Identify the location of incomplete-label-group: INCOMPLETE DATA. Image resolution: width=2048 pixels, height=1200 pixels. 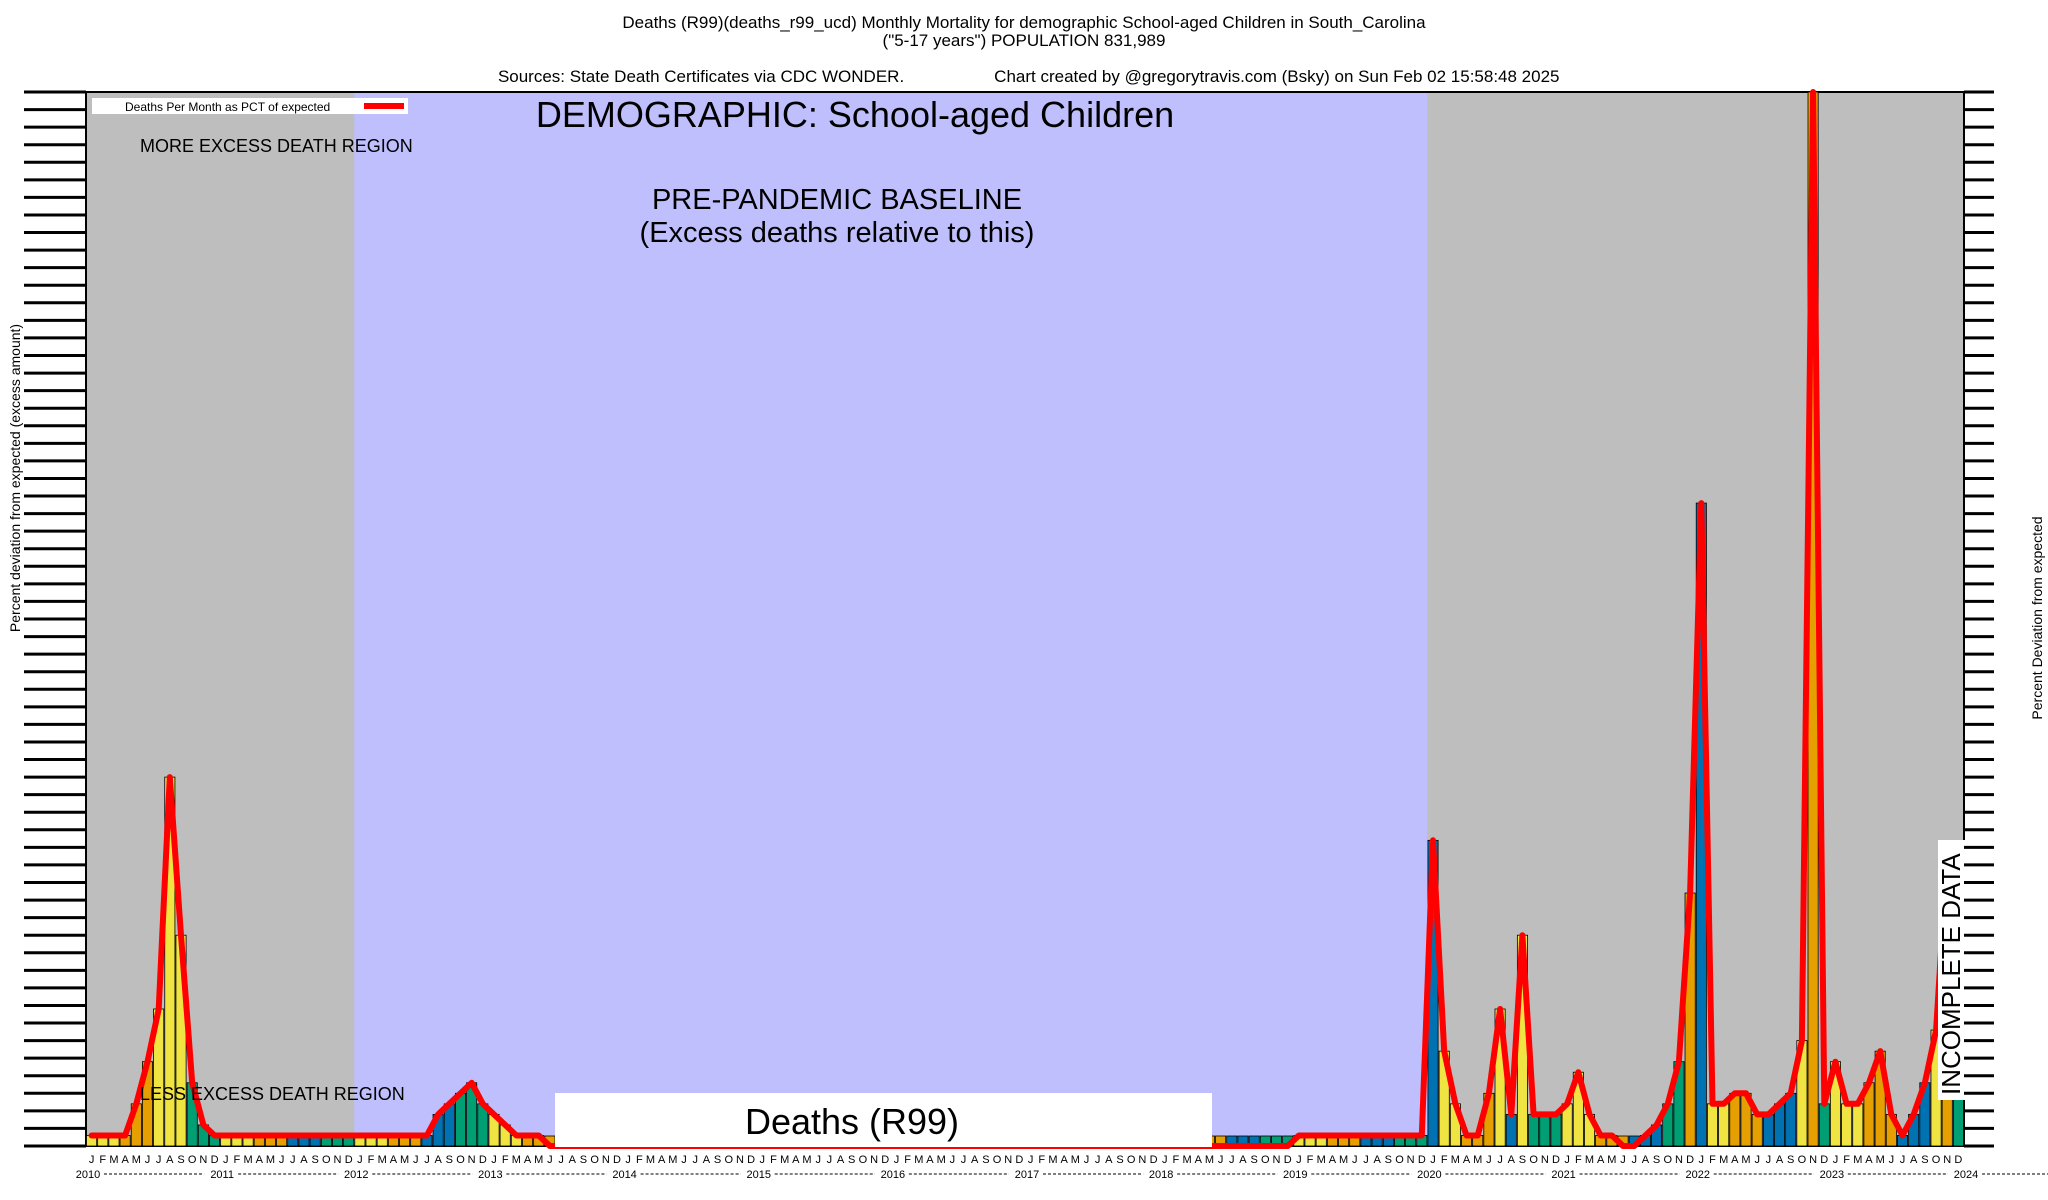
(1951, 970).